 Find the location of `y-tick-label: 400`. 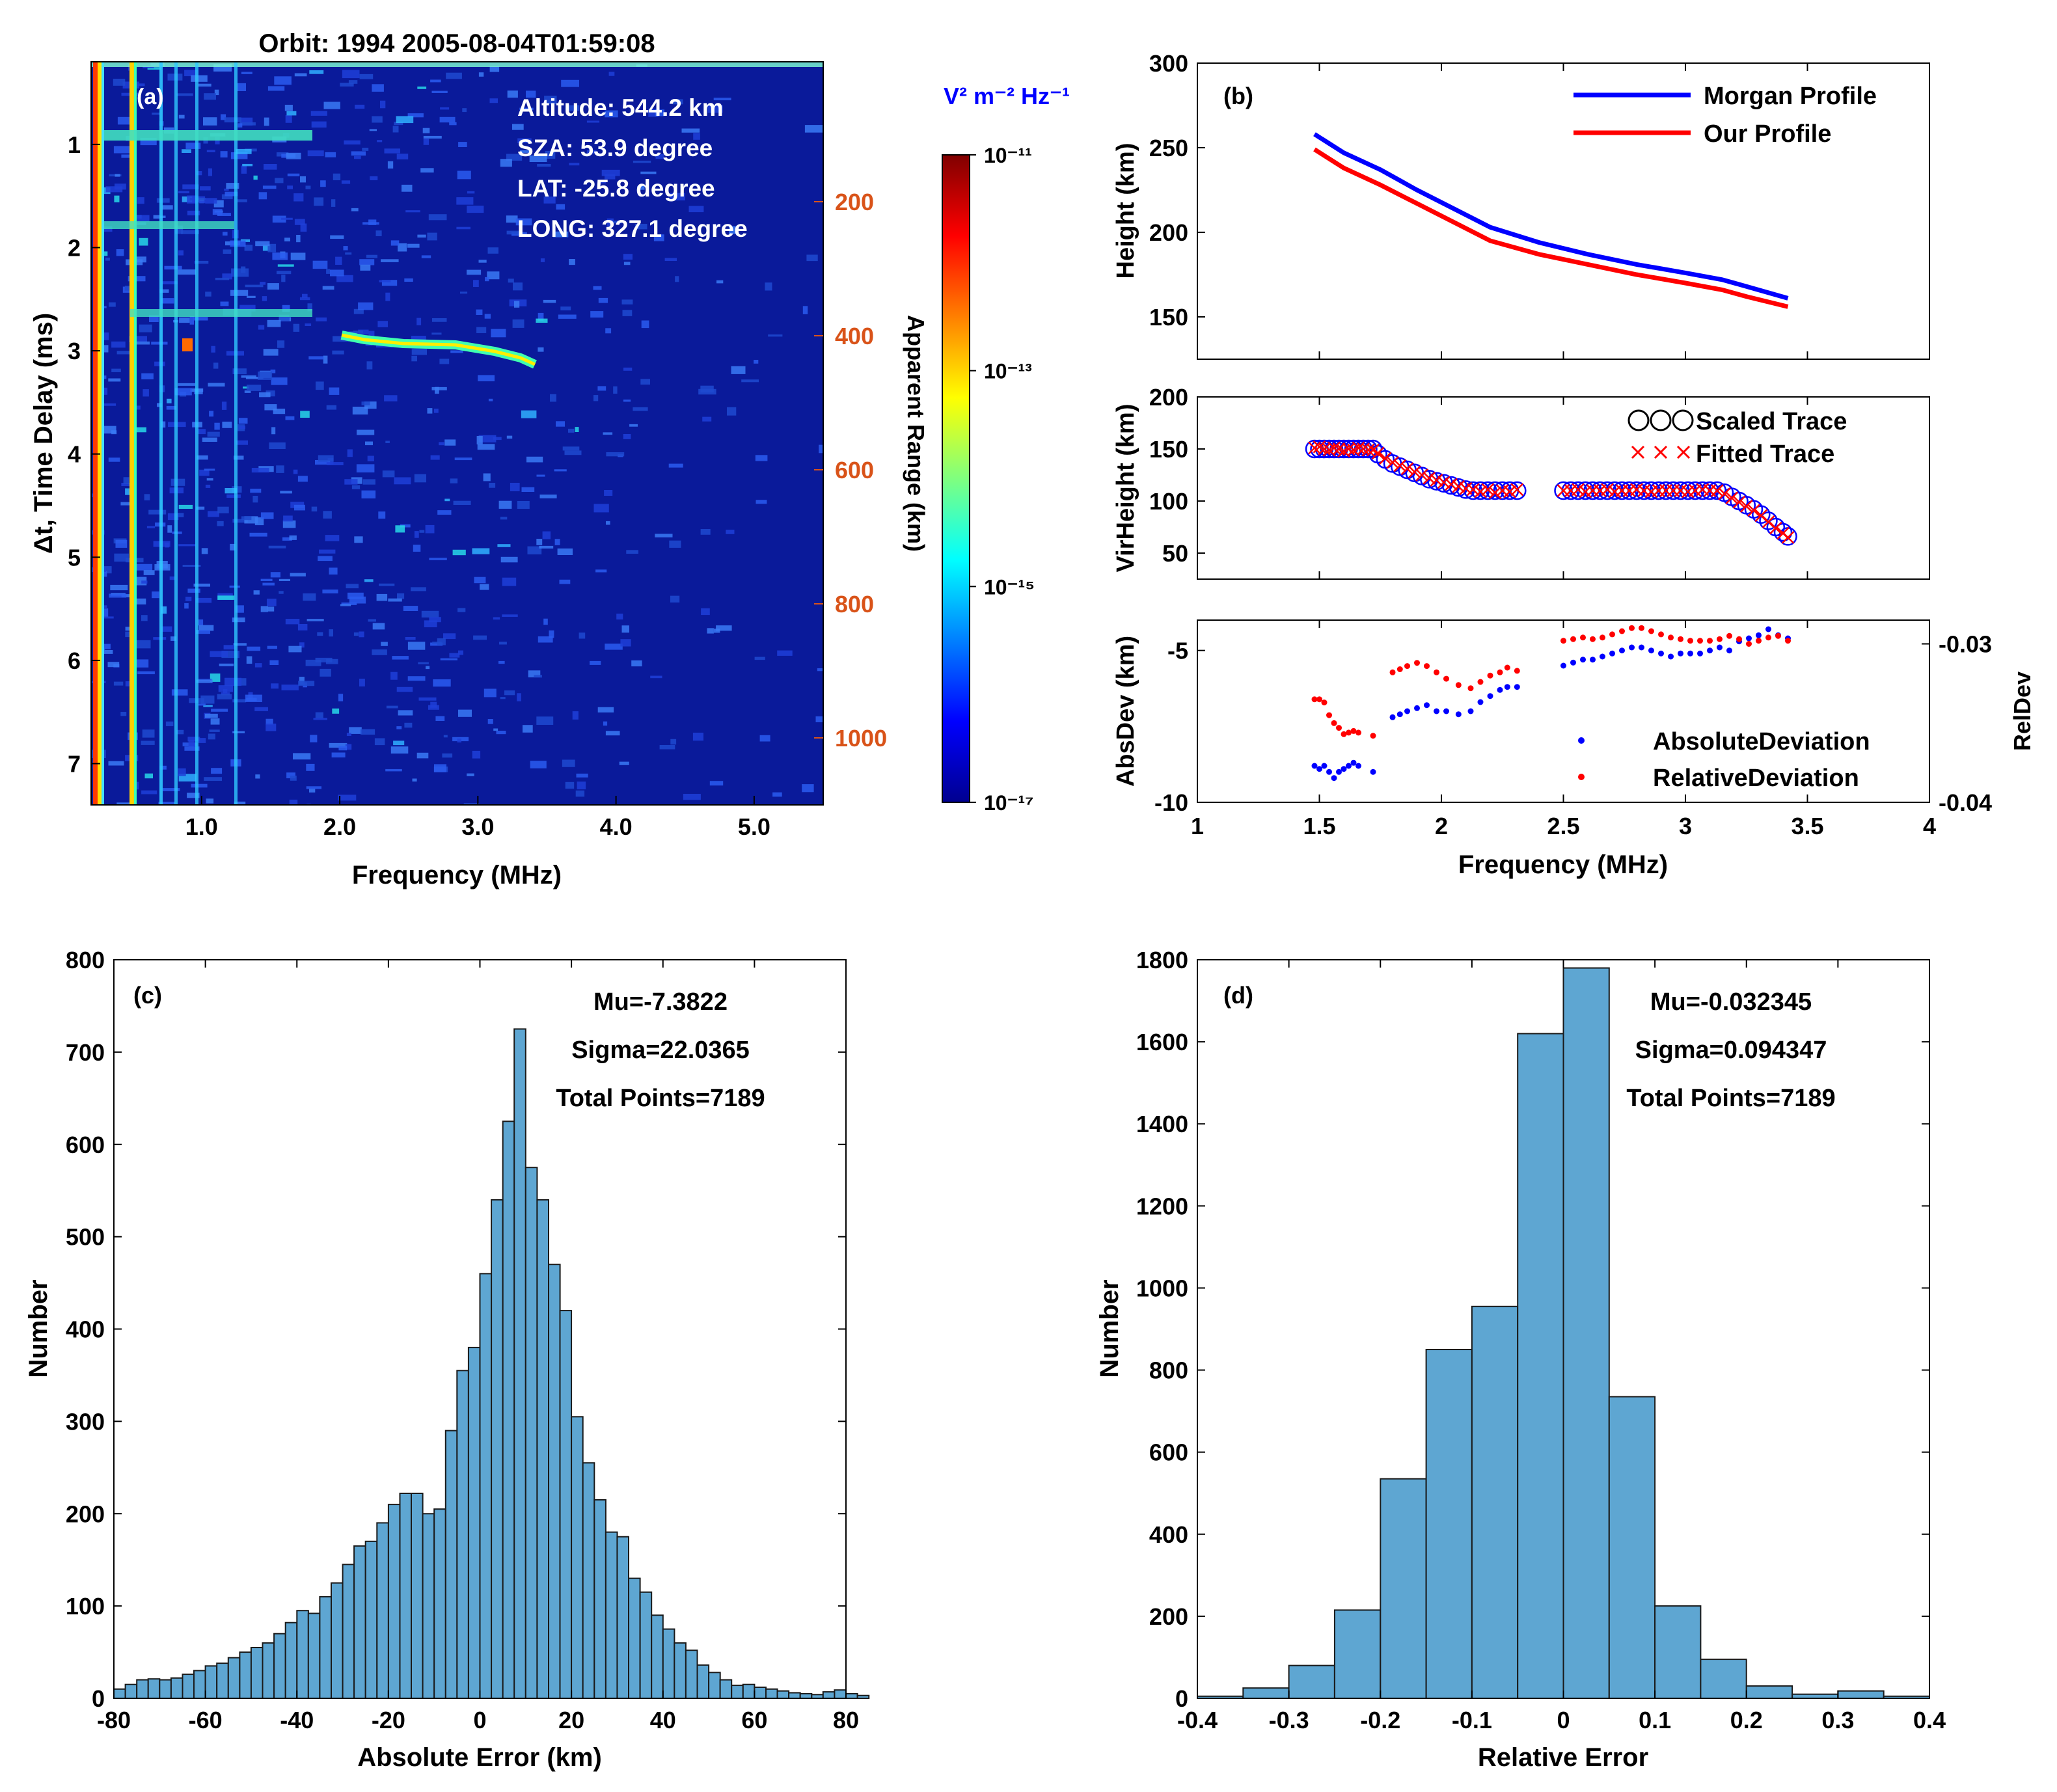

y-tick-label: 400 is located at coordinates (85, 1329).